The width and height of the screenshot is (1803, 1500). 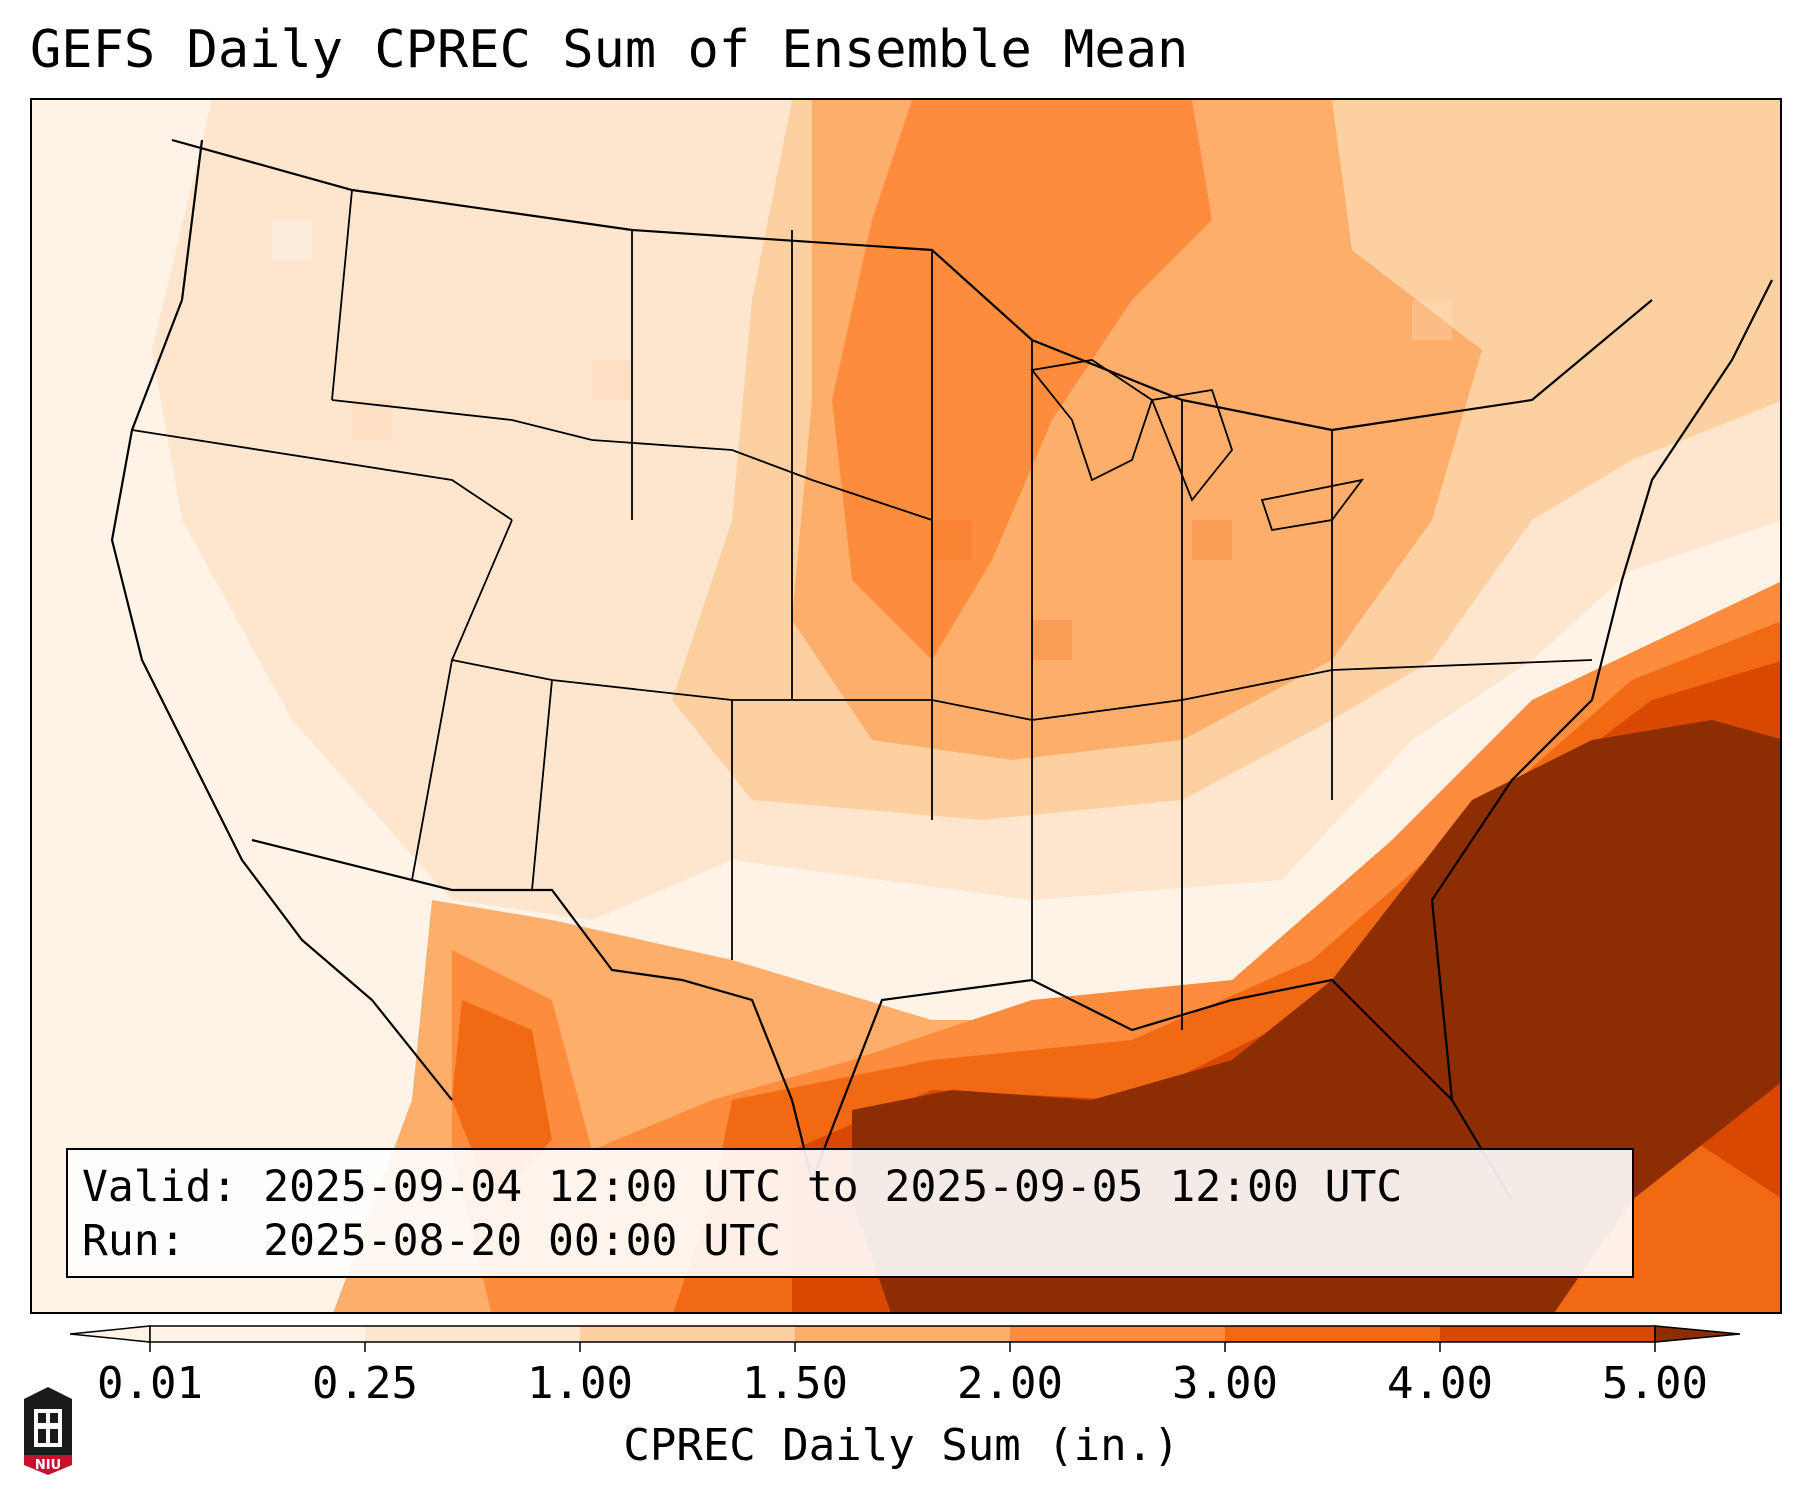 What do you see at coordinates (532, 1009) in the screenshot?
I see `us-mexico-border` at bounding box center [532, 1009].